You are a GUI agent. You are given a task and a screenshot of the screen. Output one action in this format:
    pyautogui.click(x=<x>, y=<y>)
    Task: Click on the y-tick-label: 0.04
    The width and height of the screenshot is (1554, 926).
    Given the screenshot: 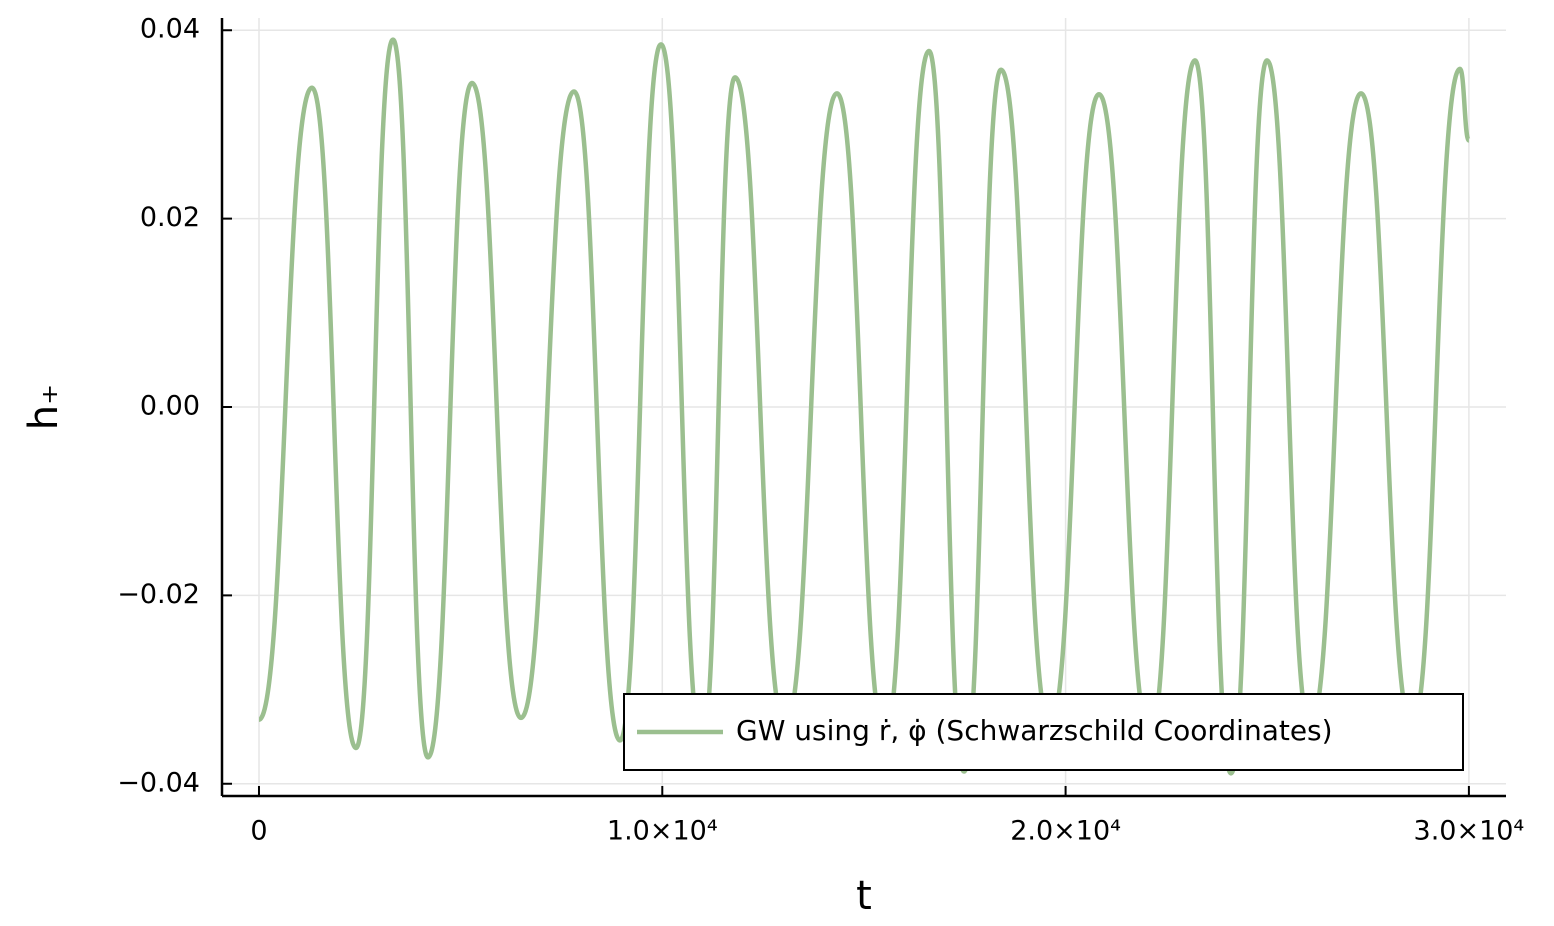 What is the action you would take?
    pyautogui.click(x=170, y=29)
    